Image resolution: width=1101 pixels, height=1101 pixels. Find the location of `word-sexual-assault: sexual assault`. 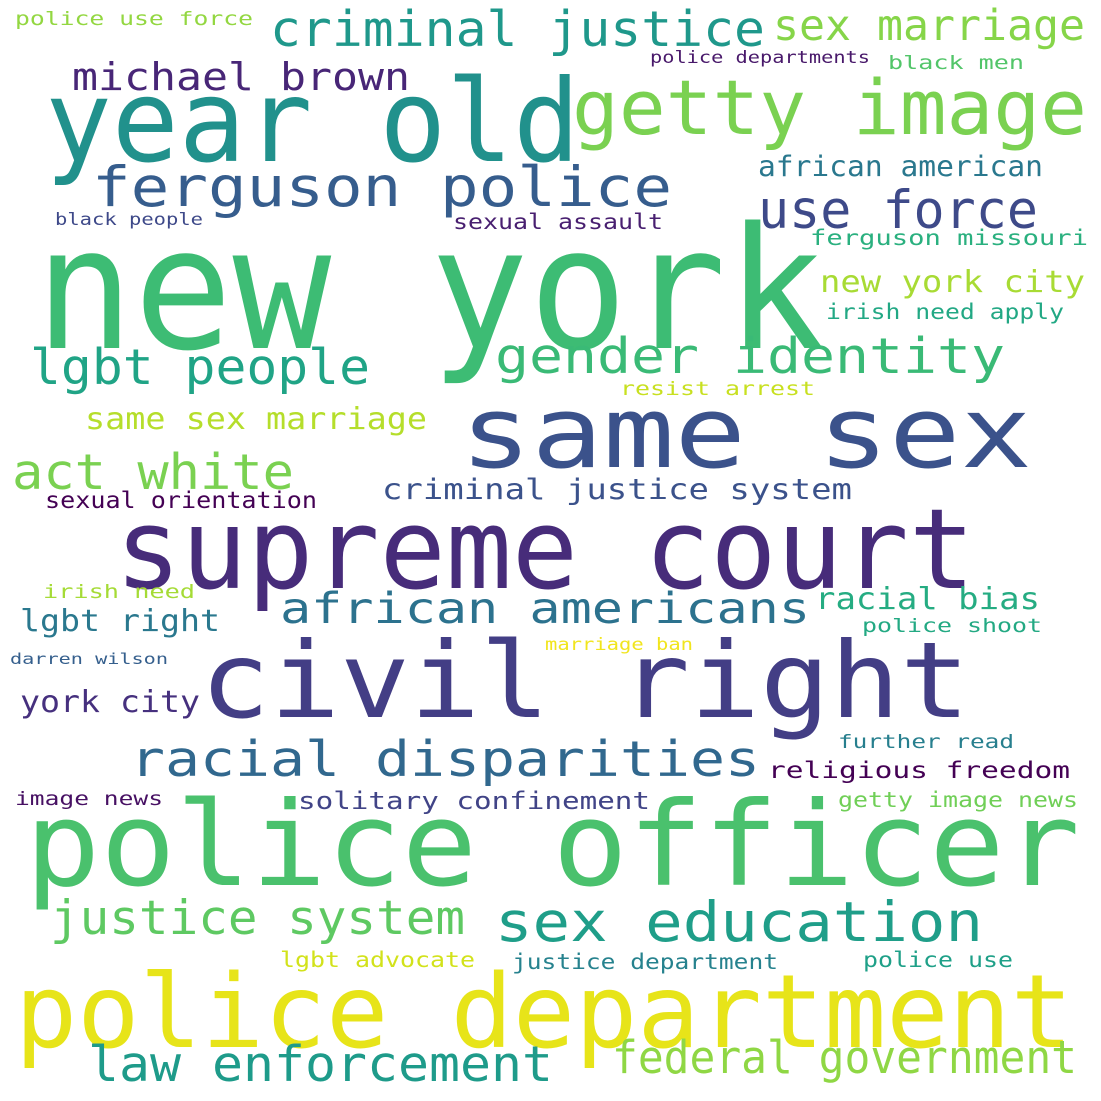

word-sexual-assault: sexual assault is located at coordinates (558, 222).